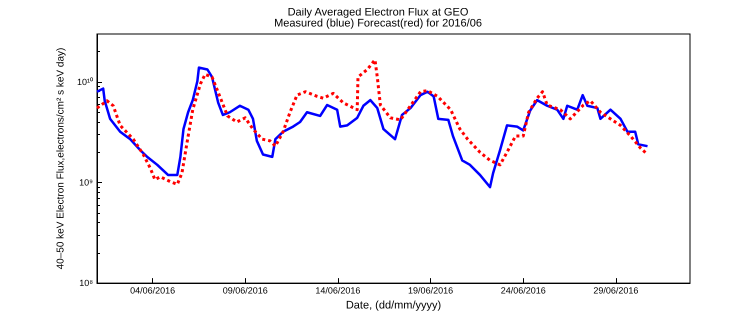 Image resolution: width=756 pixels, height=324 pixels. I want to click on x-tick-label: 29/06/2016, so click(615, 291).